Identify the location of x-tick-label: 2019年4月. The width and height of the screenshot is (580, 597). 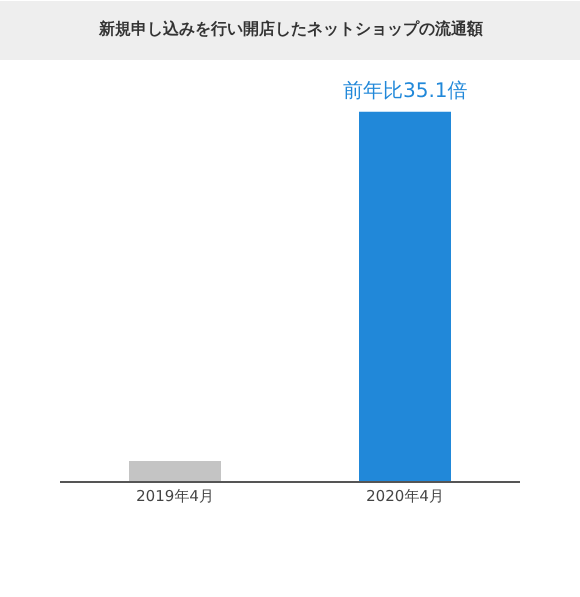
(175, 495).